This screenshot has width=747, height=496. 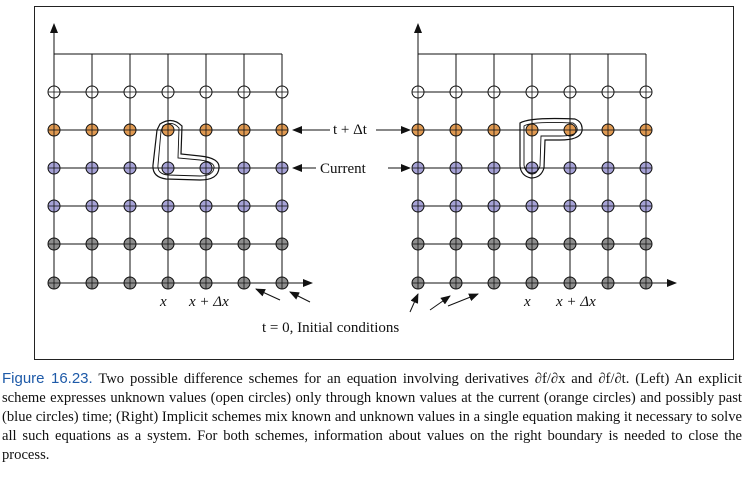 I want to click on label-t-plus-dt: t + Δt, so click(x=350, y=130).